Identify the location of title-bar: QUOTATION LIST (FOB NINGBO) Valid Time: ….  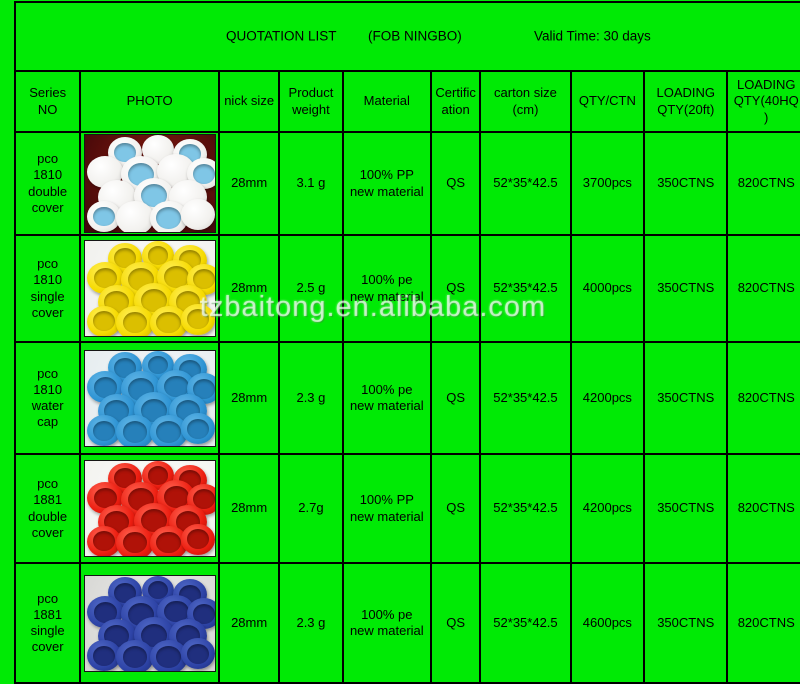
(407, 36).